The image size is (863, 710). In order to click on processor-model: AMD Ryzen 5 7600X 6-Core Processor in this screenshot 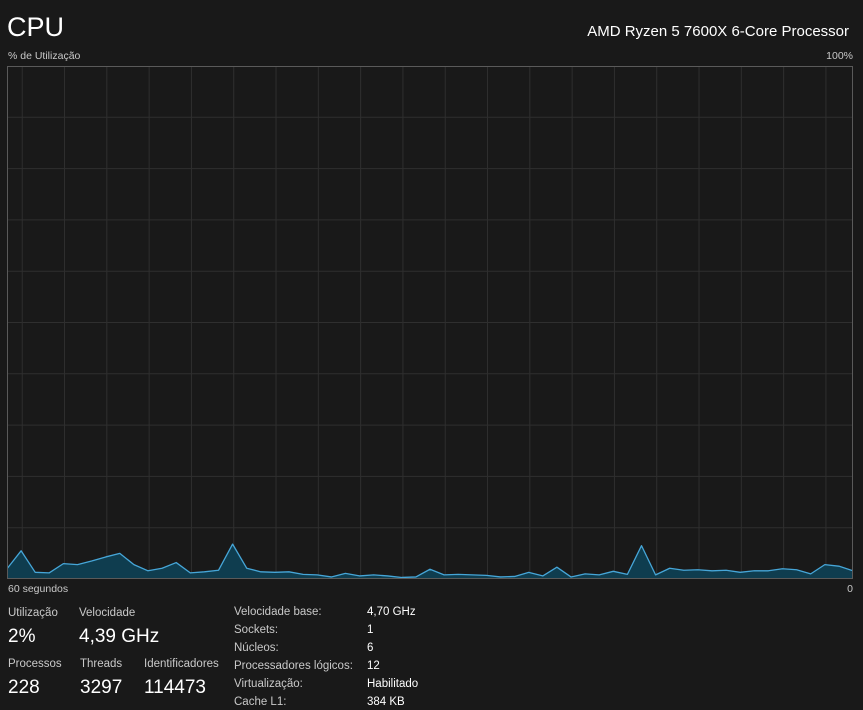, I will do `click(718, 31)`.